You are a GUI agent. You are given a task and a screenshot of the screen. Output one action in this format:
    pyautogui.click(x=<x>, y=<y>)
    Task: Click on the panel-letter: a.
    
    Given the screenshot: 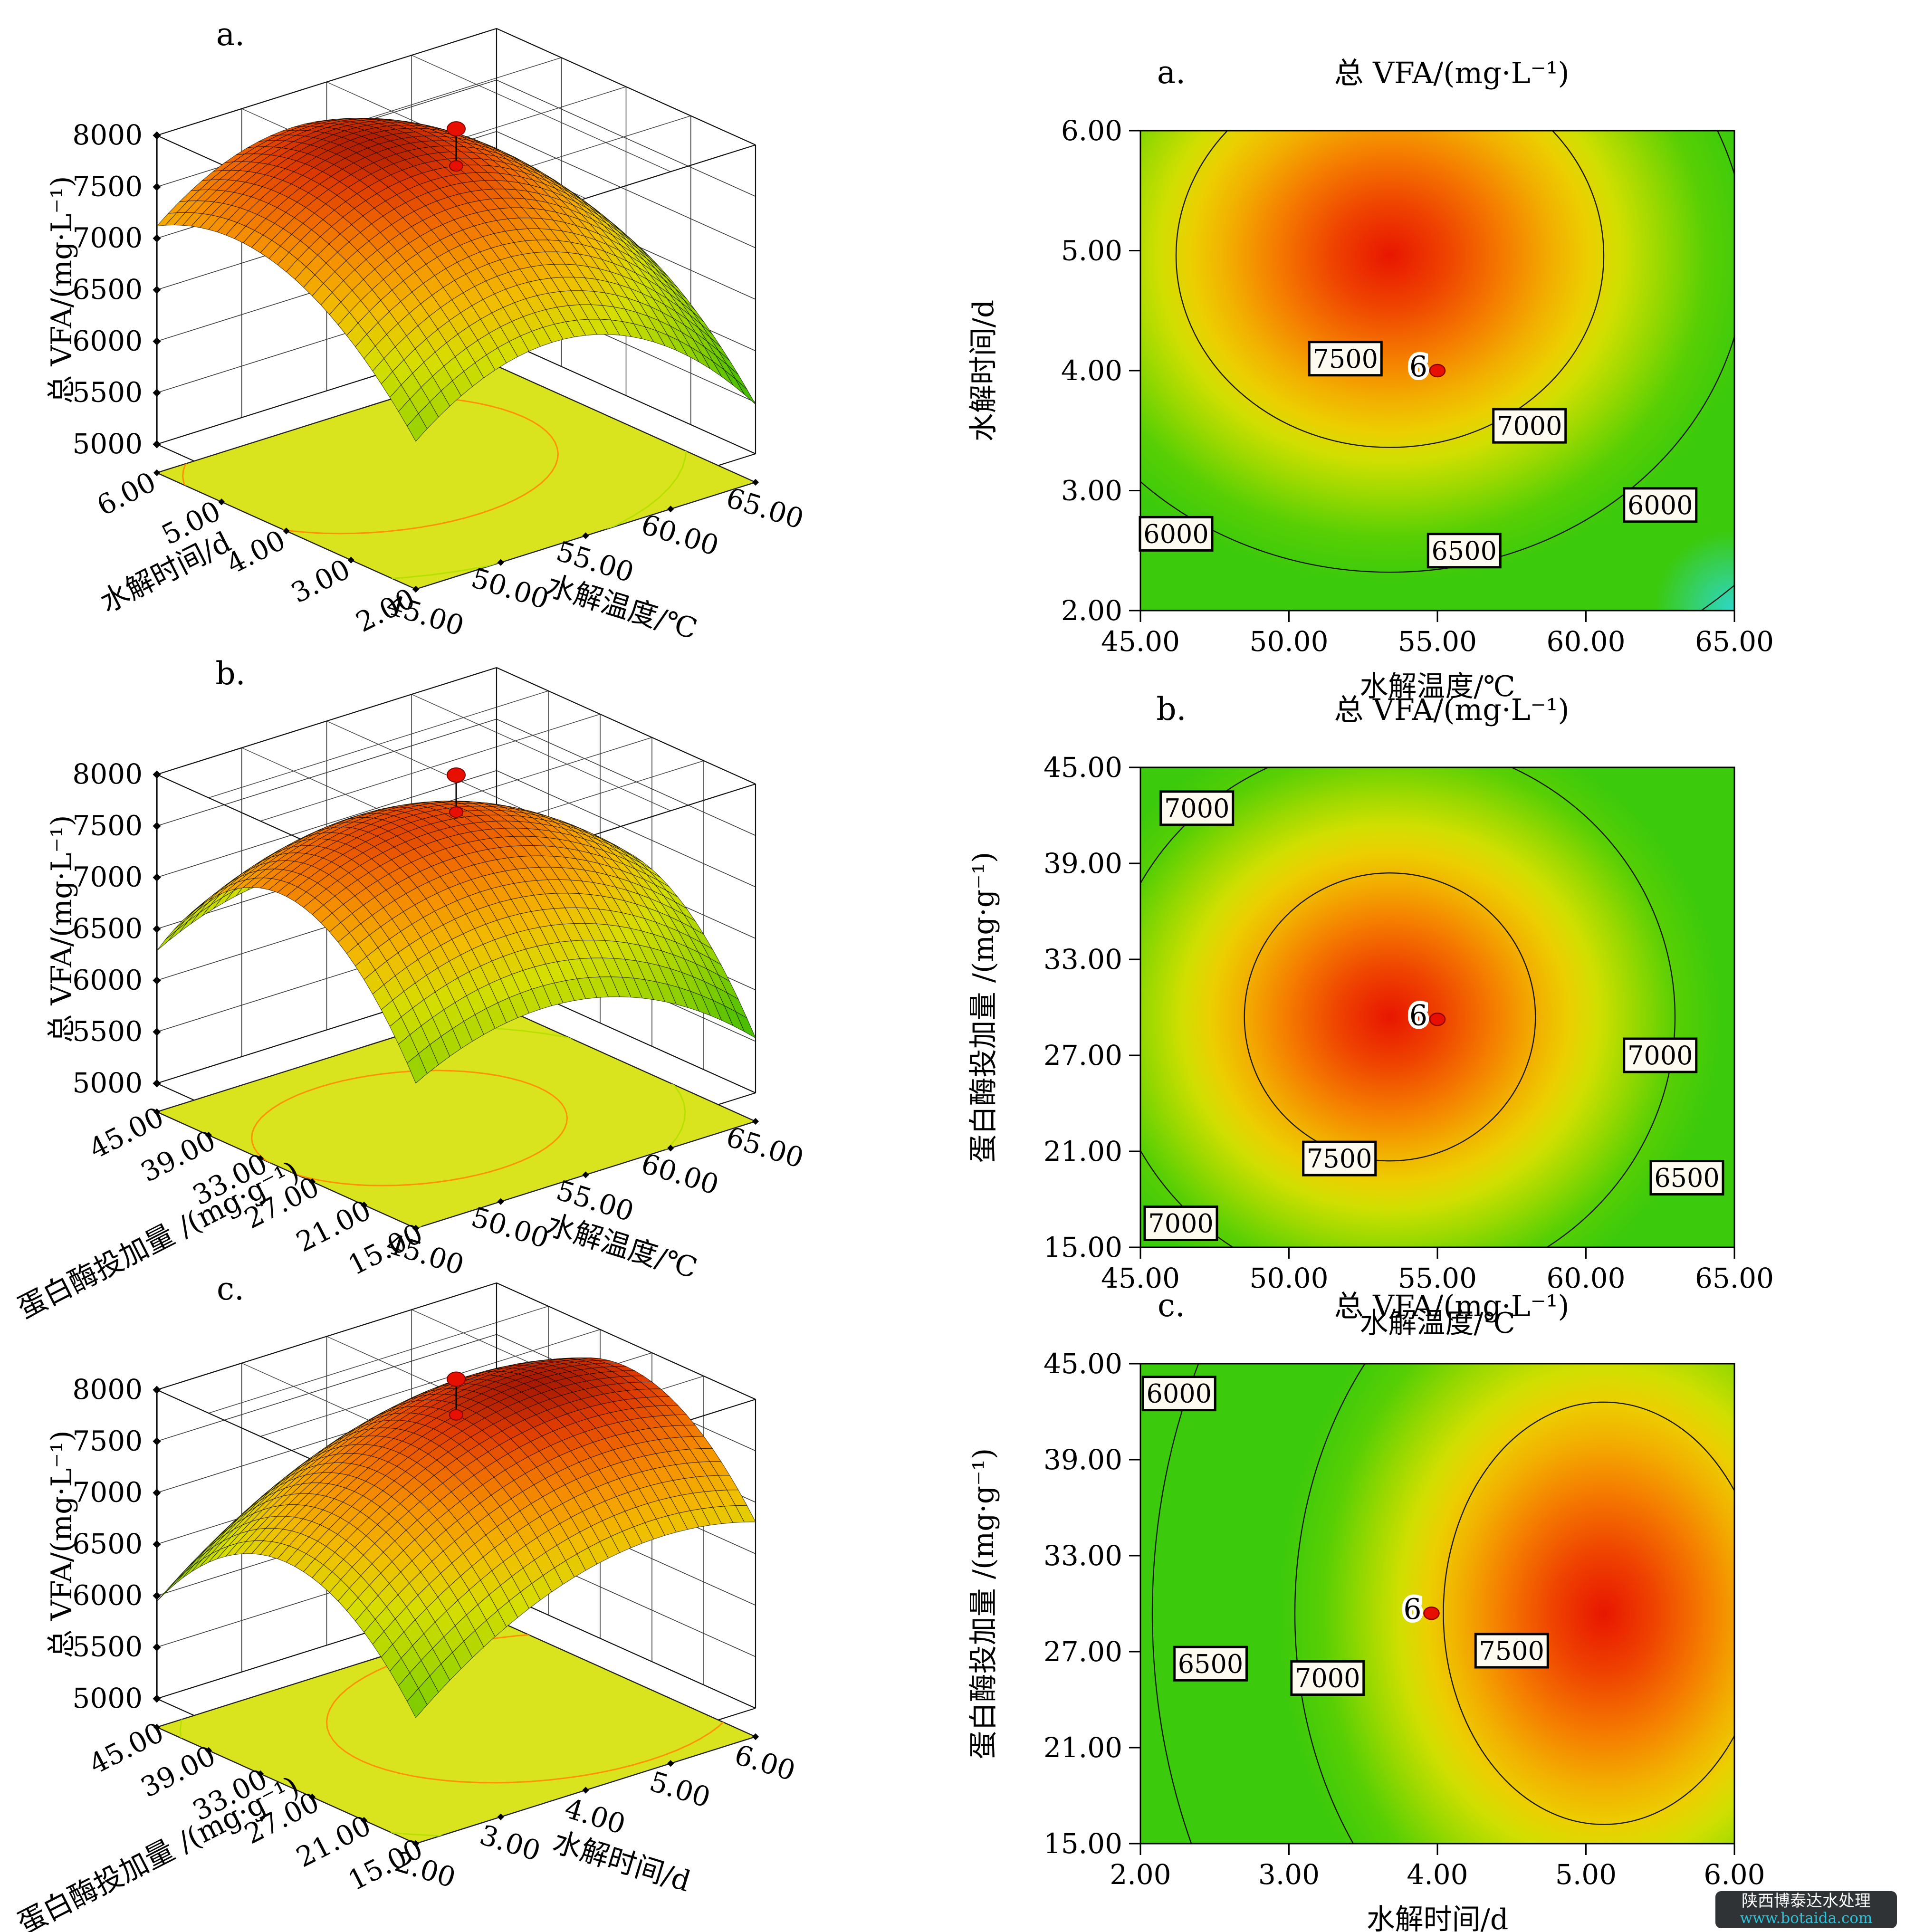 What is the action you would take?
    pyautogui.click(x=230, y=34)
    